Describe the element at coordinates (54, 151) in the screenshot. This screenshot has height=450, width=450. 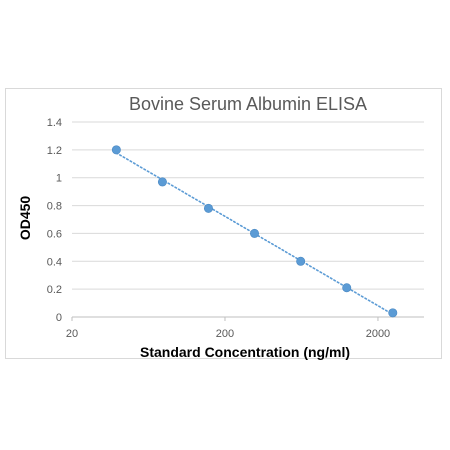
I see `y-tick-label: 1.2` at that location.